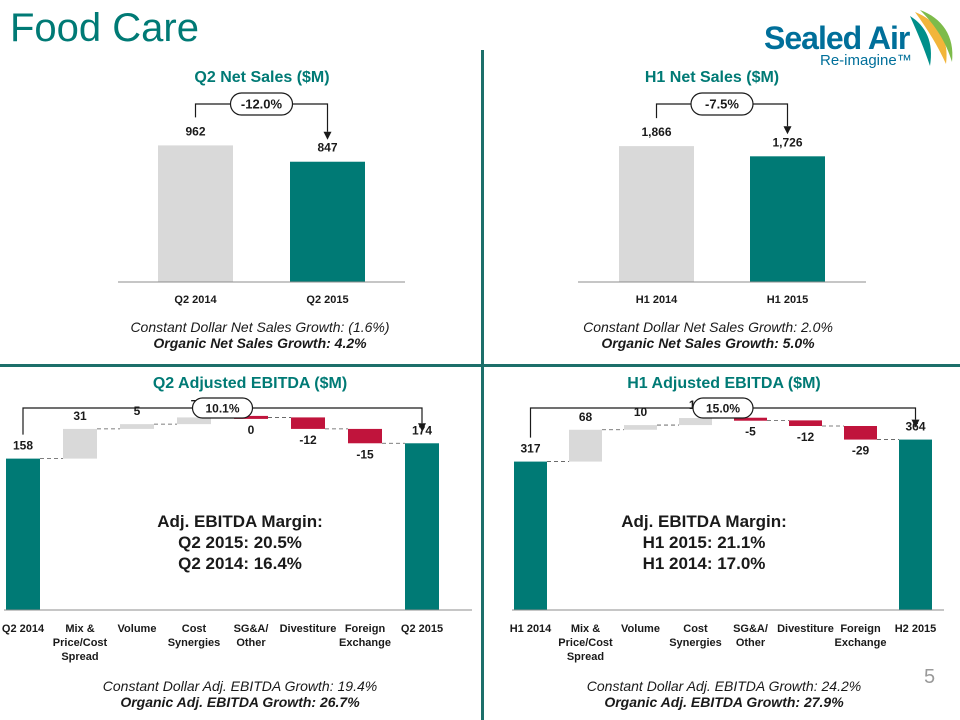 The image size is (960, 720). I want to click on q2-margin-2015: Q2 2015: 20.5%, so click(240, 542).